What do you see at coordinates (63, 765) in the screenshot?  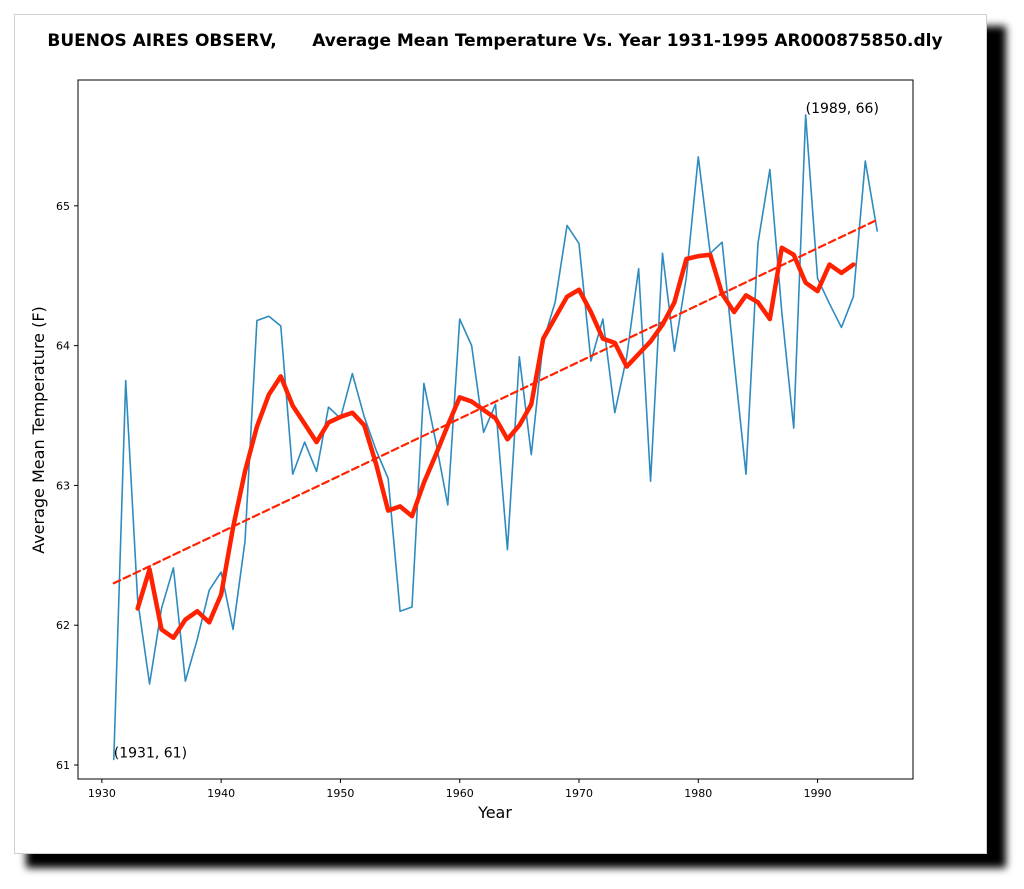 I see `y-tick-label: 61` at bounding box center [63, 765].